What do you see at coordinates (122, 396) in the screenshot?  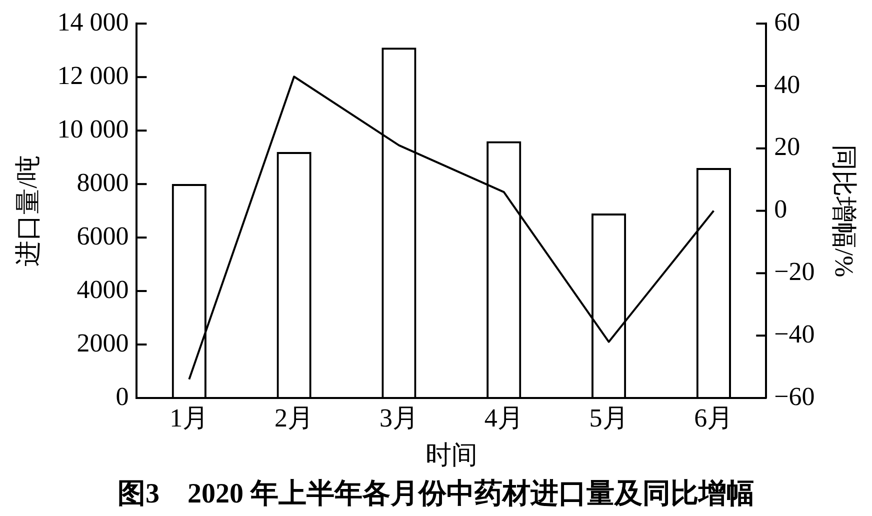 I see `y-tick-label: 0` at bounding box center [122, 396].